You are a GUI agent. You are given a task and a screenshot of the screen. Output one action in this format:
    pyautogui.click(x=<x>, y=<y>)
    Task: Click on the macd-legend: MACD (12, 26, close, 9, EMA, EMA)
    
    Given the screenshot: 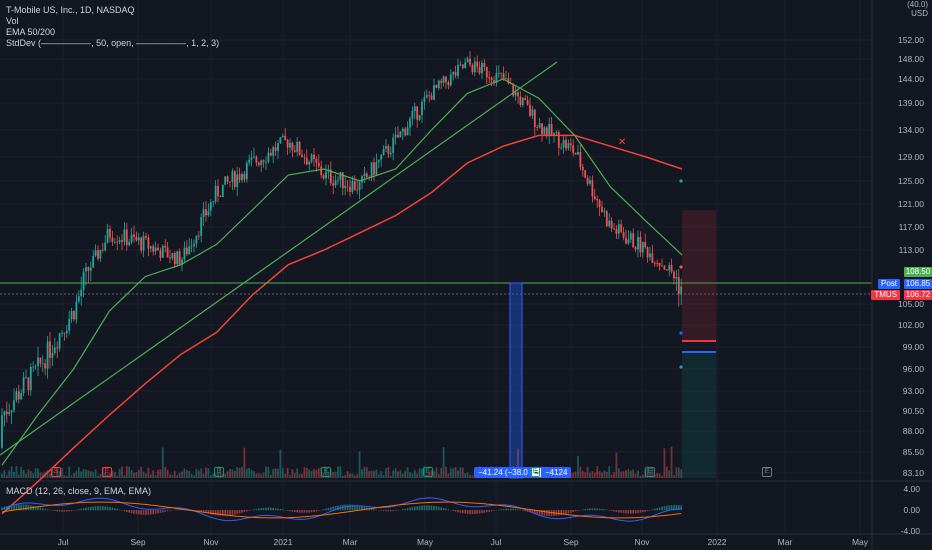 What is the action you would take?
    pyautogui.click(x=79, y=491)
    